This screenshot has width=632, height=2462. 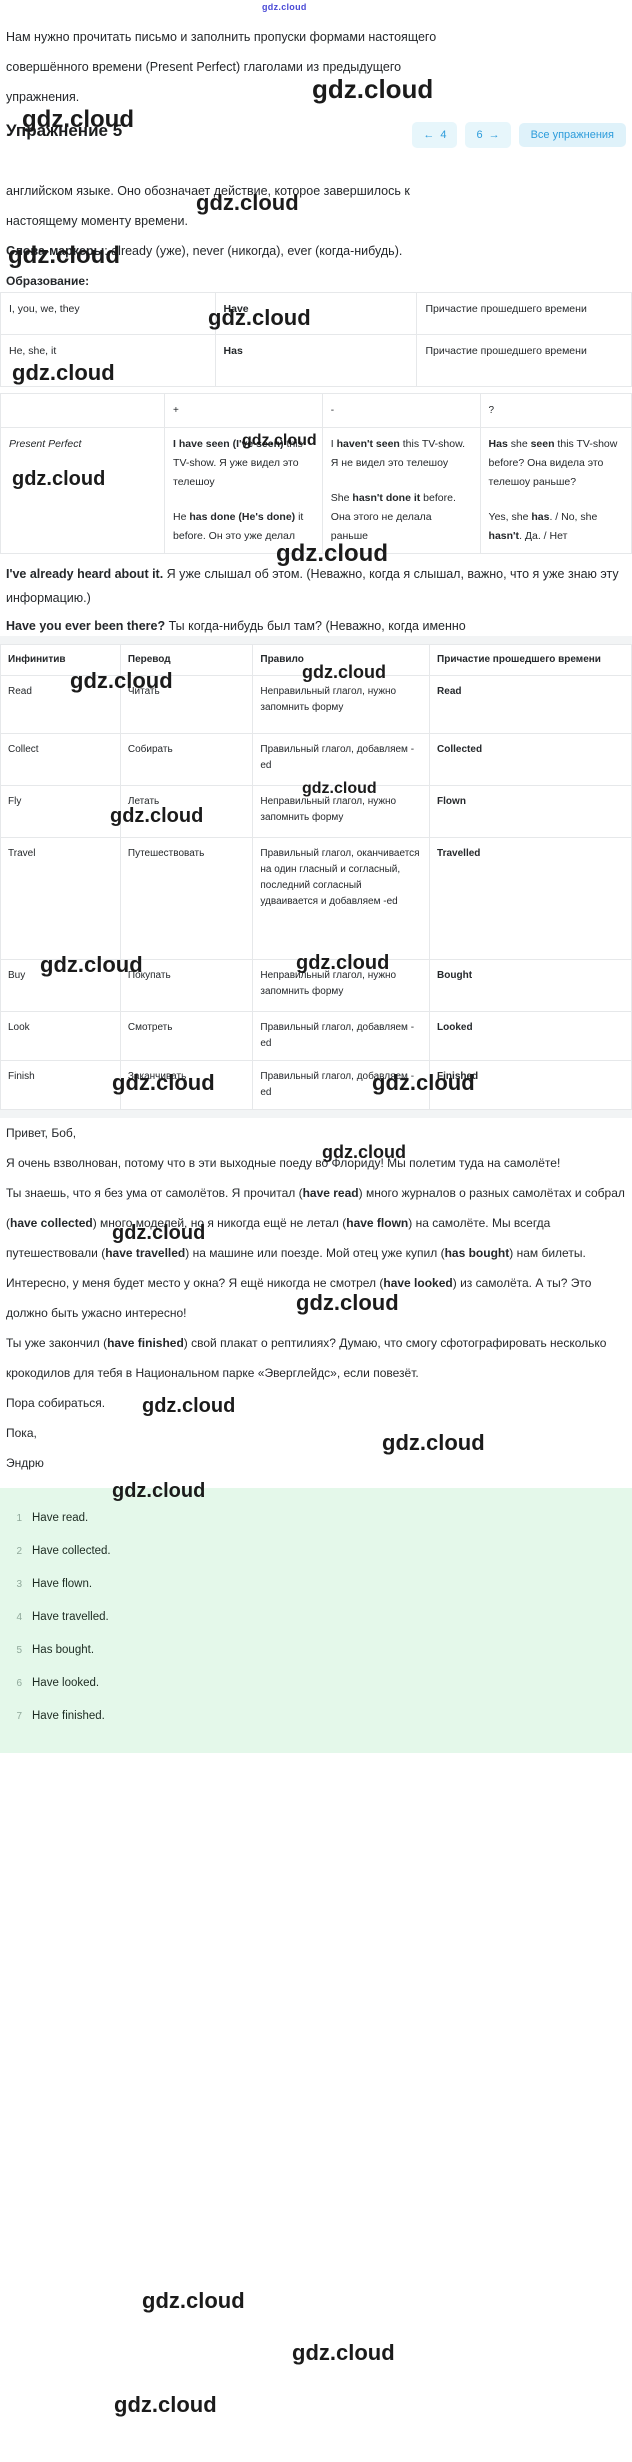 What do you see at coordinates (443, 135) in the screenshot?
I see `prev-exercise-label: 4` at bounding box center [443, 135].